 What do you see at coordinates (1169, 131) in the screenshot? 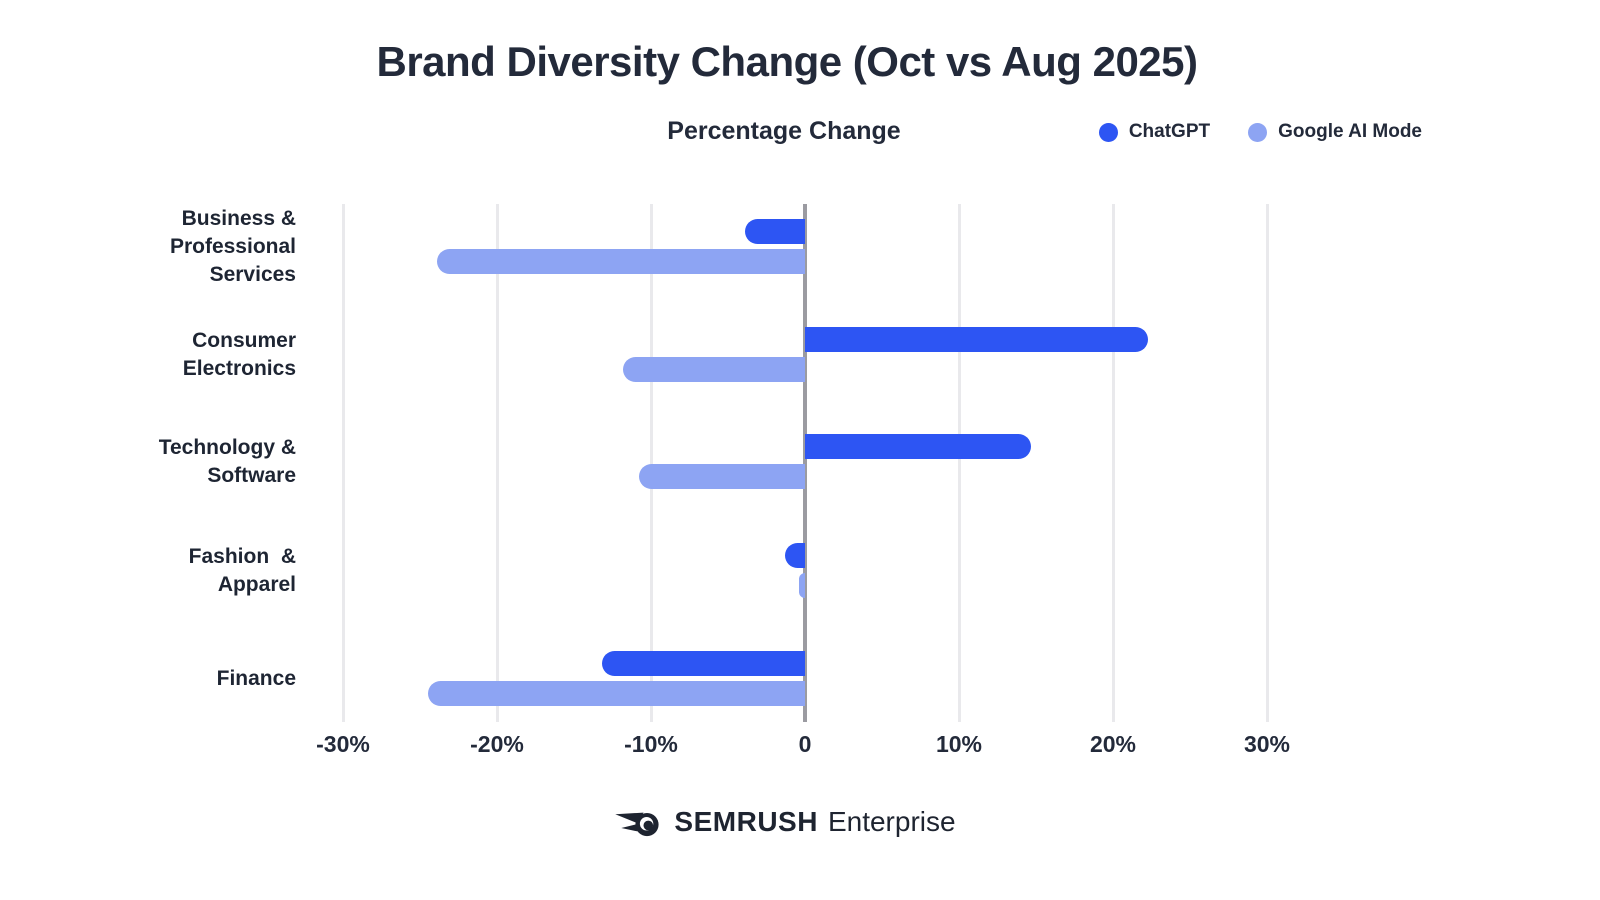
I see `legend-label-chatgpt: ChatGPT` at bounding box center [1169, 131].